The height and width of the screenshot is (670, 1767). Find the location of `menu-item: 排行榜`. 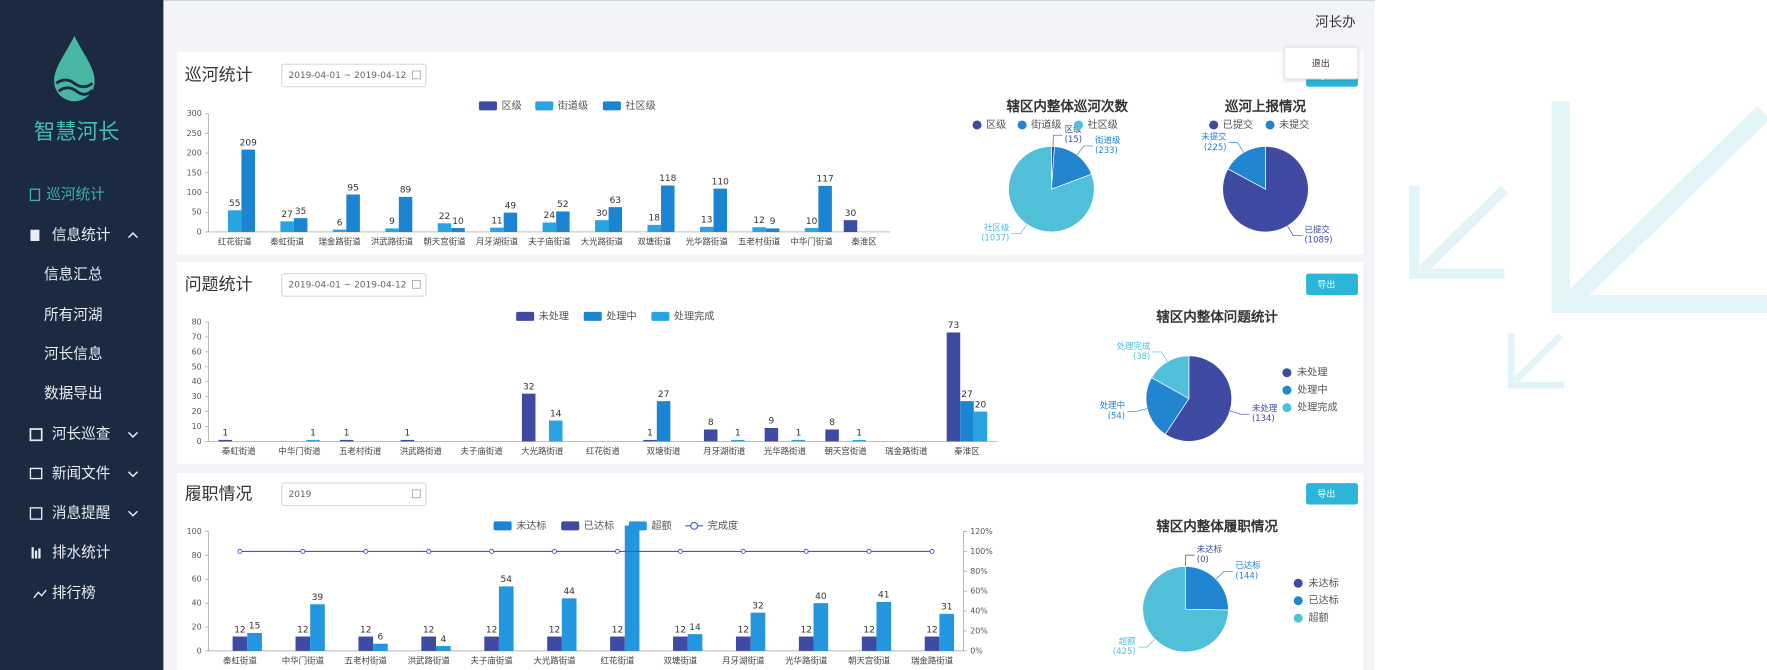

menu-item: 排行榜 is located at coordinates (74, 592).